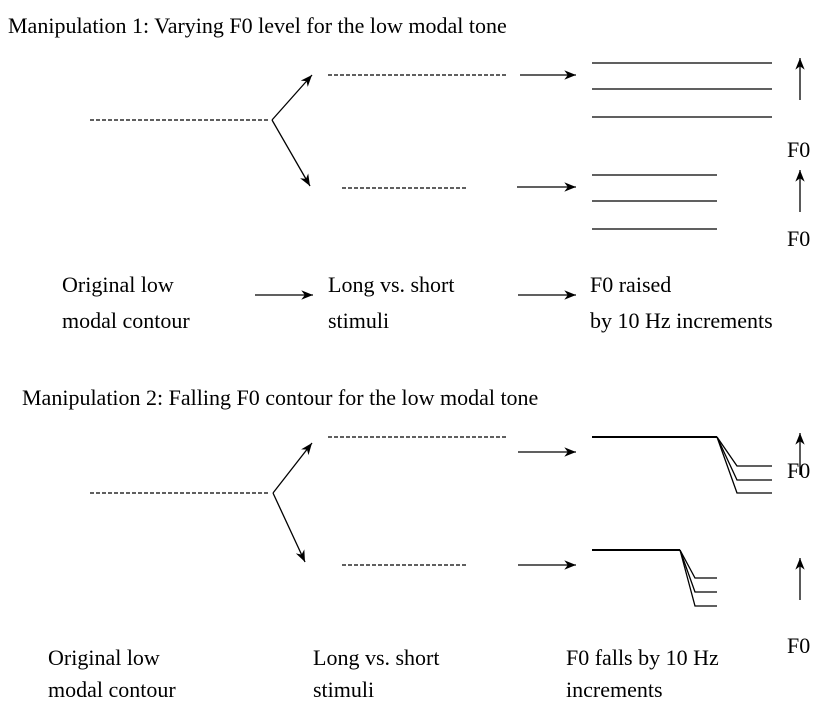 Image resolution: width=833 pixels, height=702 pixels. Describe the element at coordinates (614, 689) in the screenshot. I see `caption: increments` at that location.